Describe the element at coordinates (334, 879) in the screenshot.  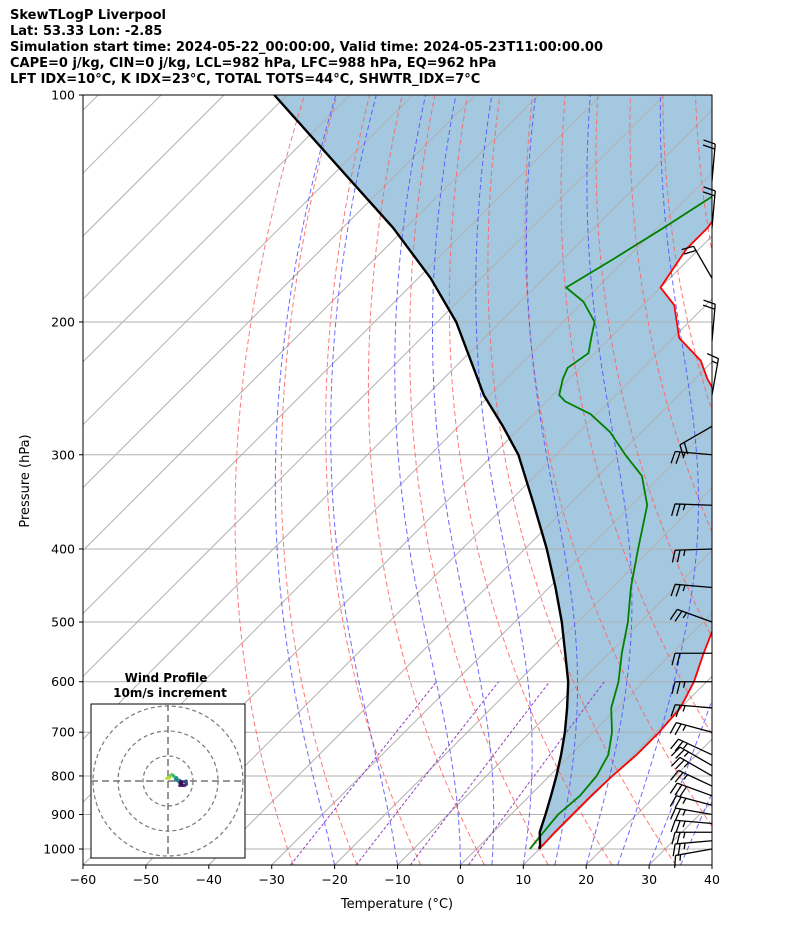
I see `x-tick-label: −20` at that location.